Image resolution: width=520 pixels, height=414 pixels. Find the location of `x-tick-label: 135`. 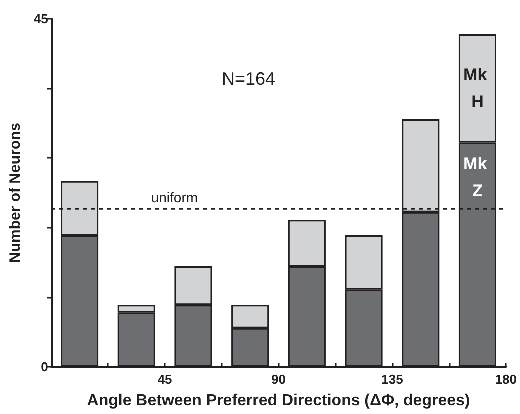

x-tick-label: 135 is located at coordinates (393, 379).